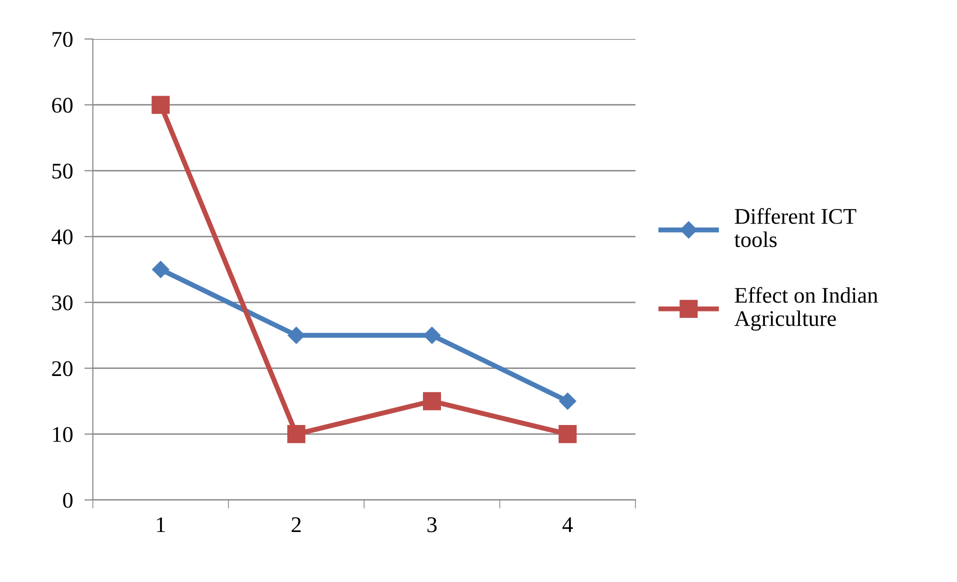  What do you see at coordinates (795, 228) in the screenshot?
I see `legend-label: Different ICT tools` at bounding box center [795, 228].